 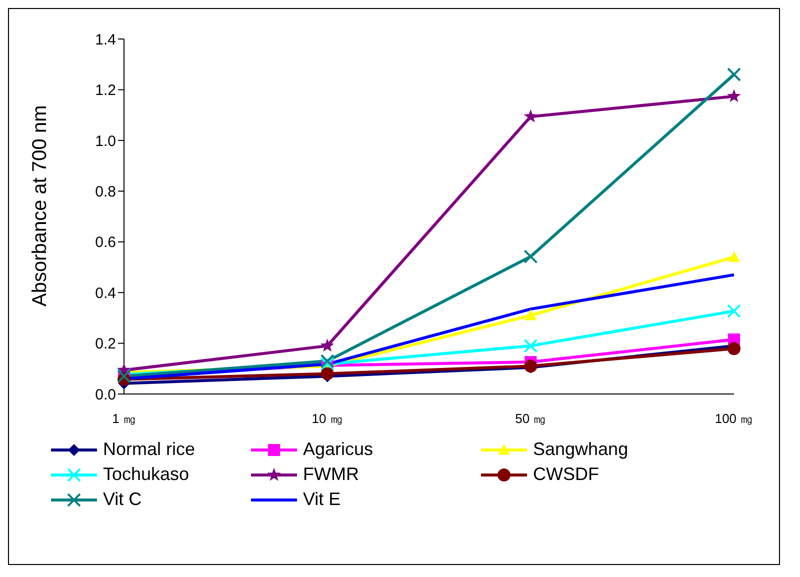 What do you see at coordinates (122, 499) in the screenshot?
I see `legend-label: Vit C` at bounding box center [122, 499].